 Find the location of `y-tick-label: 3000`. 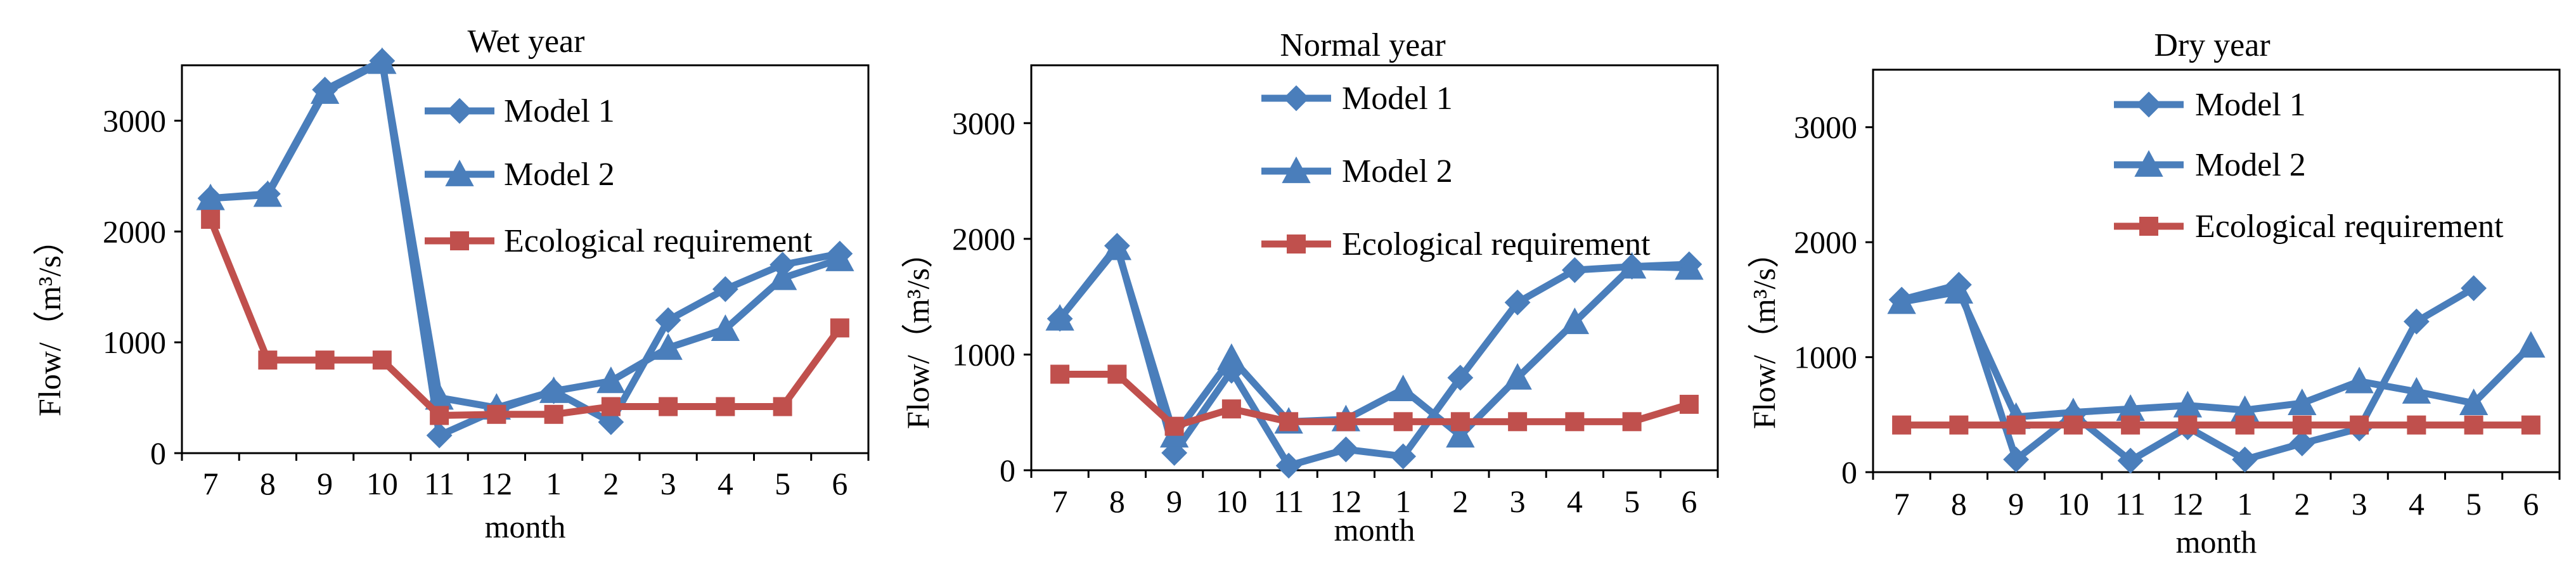

y-tick-label: 3000 is located at coordinates (983, 123).